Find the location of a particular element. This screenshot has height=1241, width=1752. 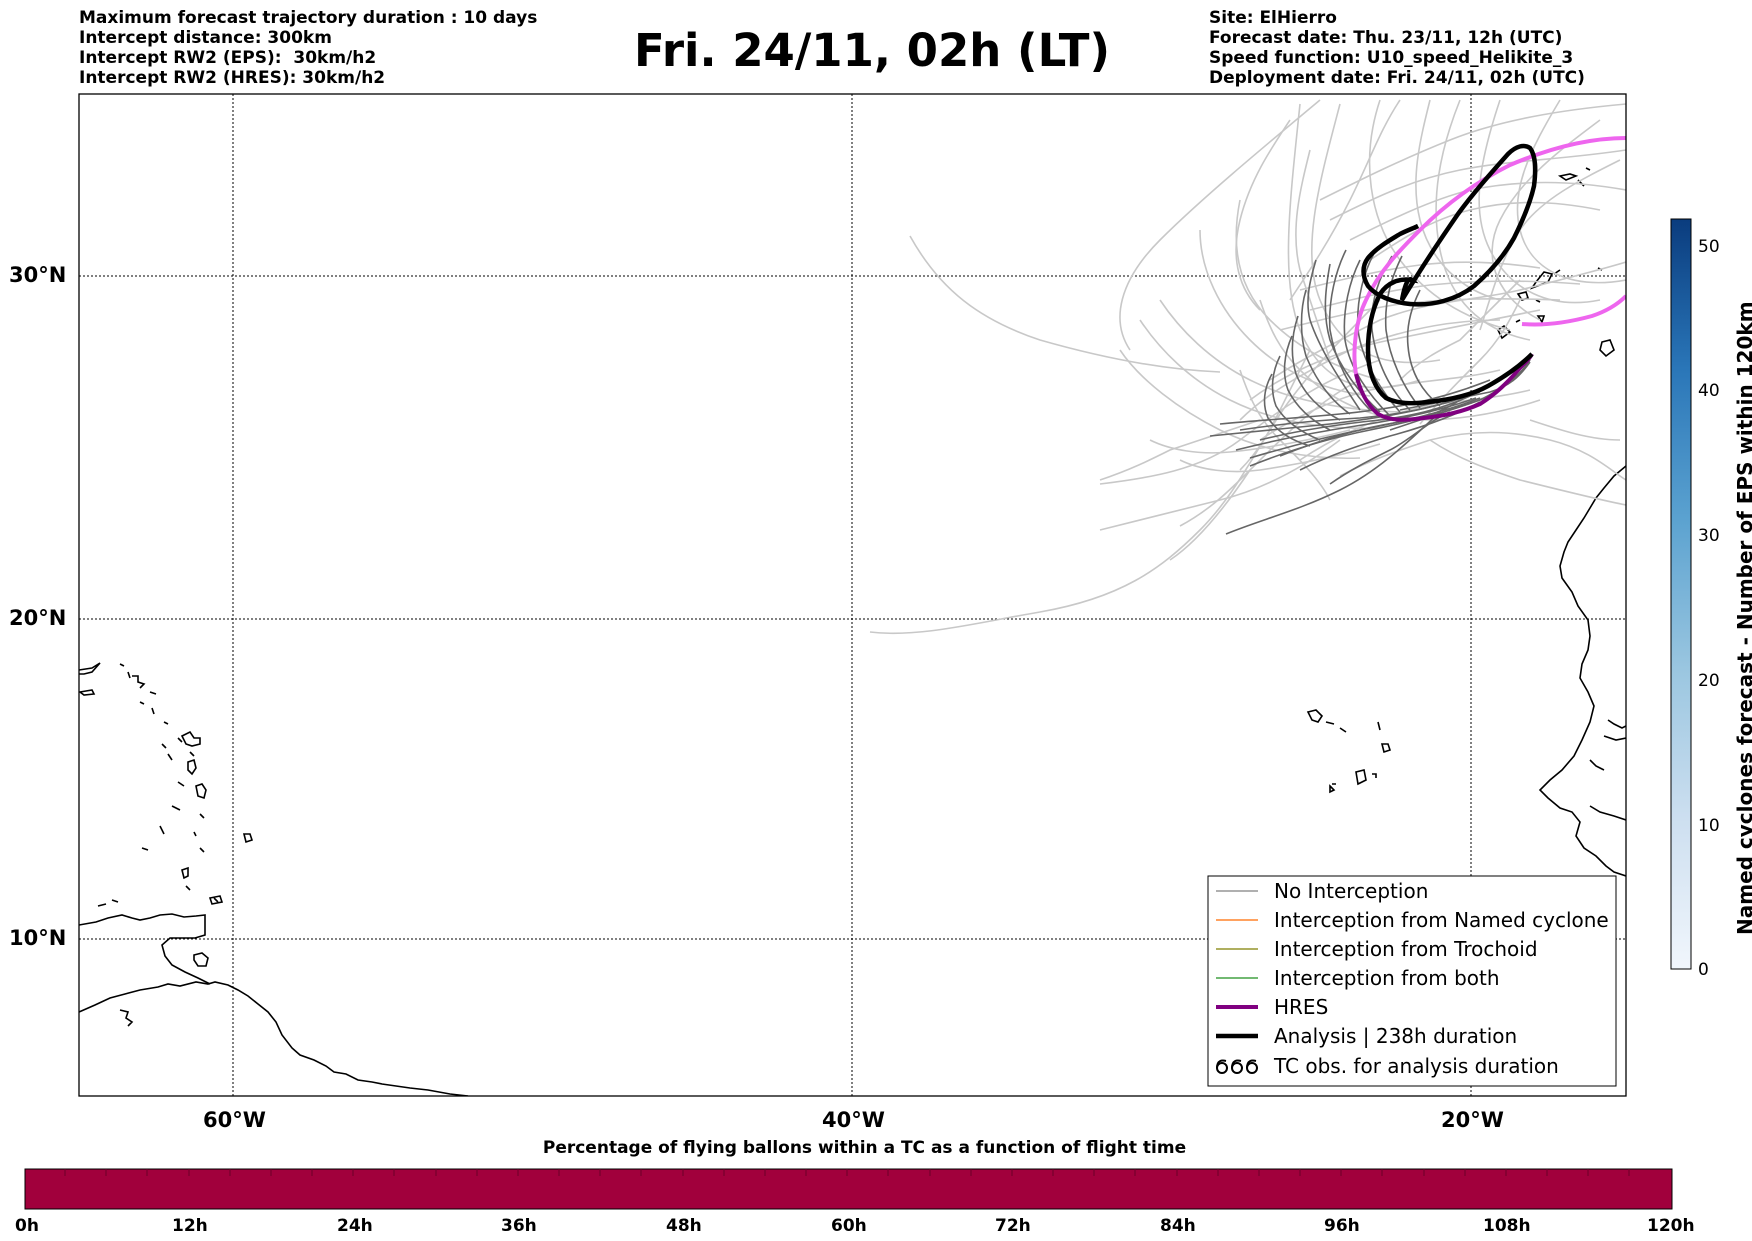

small-islands-b is located at coordinates (152, 845).